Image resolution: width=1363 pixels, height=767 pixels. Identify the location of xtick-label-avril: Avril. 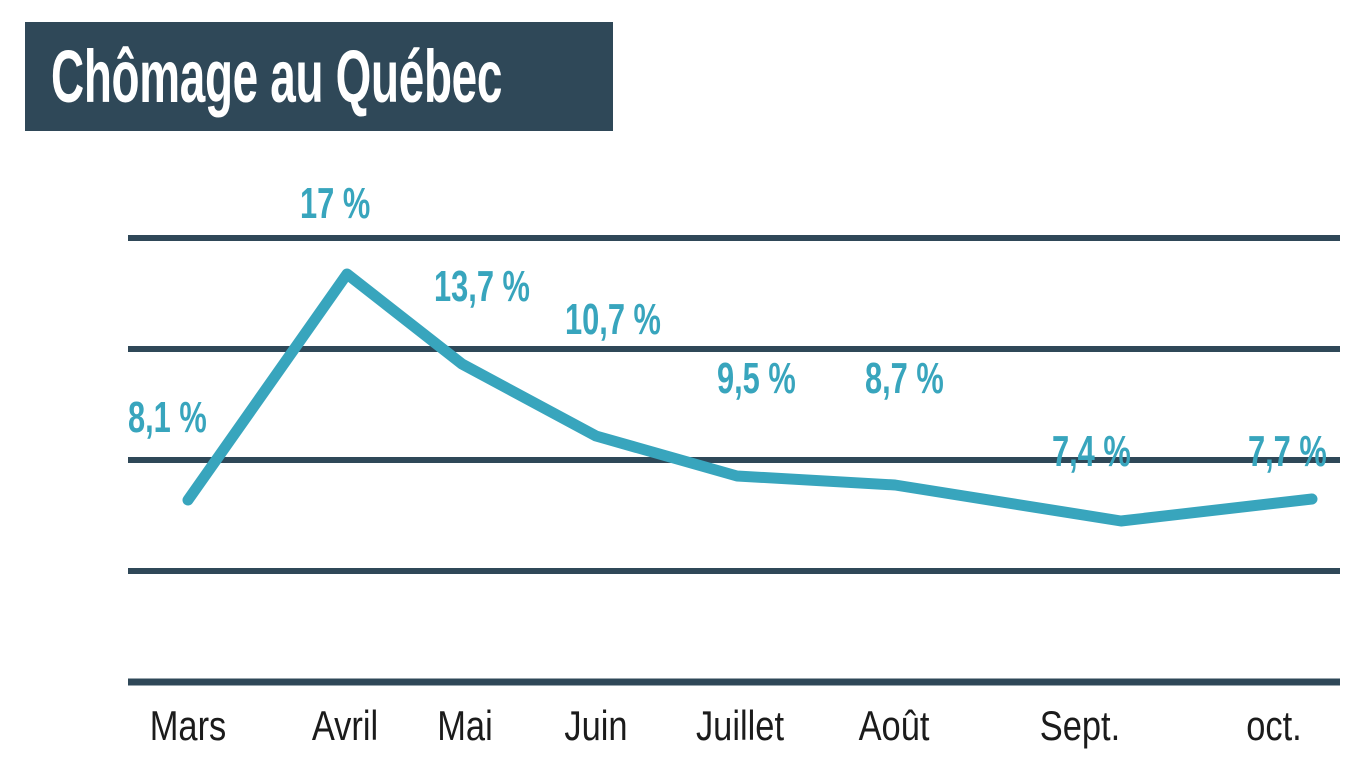
(345, 725).